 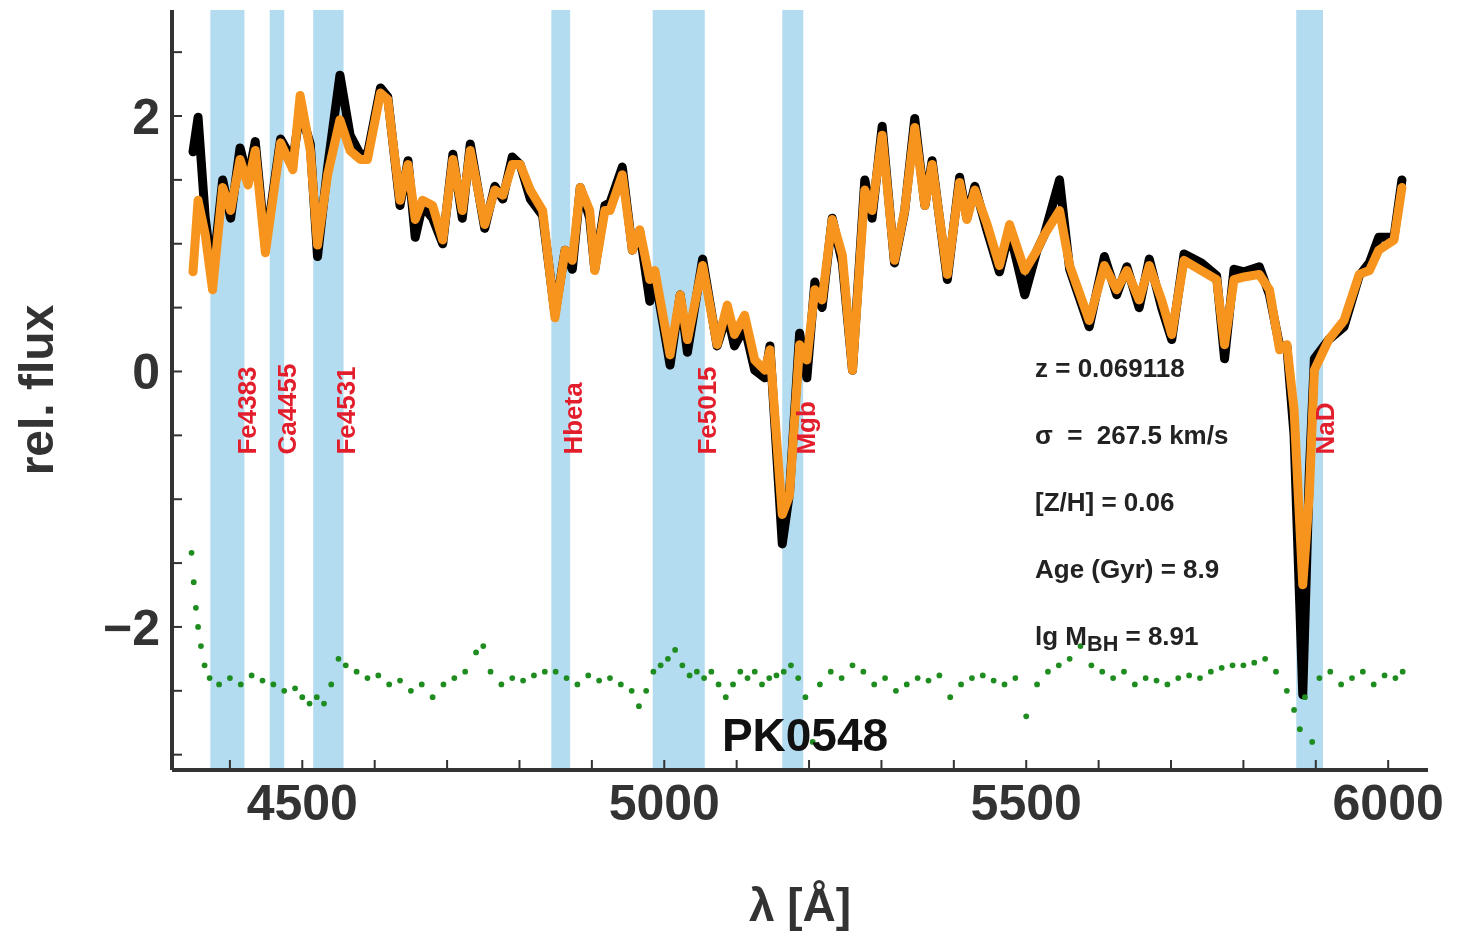 What do you see at coordinates (1132, 435) in the screenshot?
I see `annotation: σ = 267.5 km/s` at bounding box center [1132, 435].